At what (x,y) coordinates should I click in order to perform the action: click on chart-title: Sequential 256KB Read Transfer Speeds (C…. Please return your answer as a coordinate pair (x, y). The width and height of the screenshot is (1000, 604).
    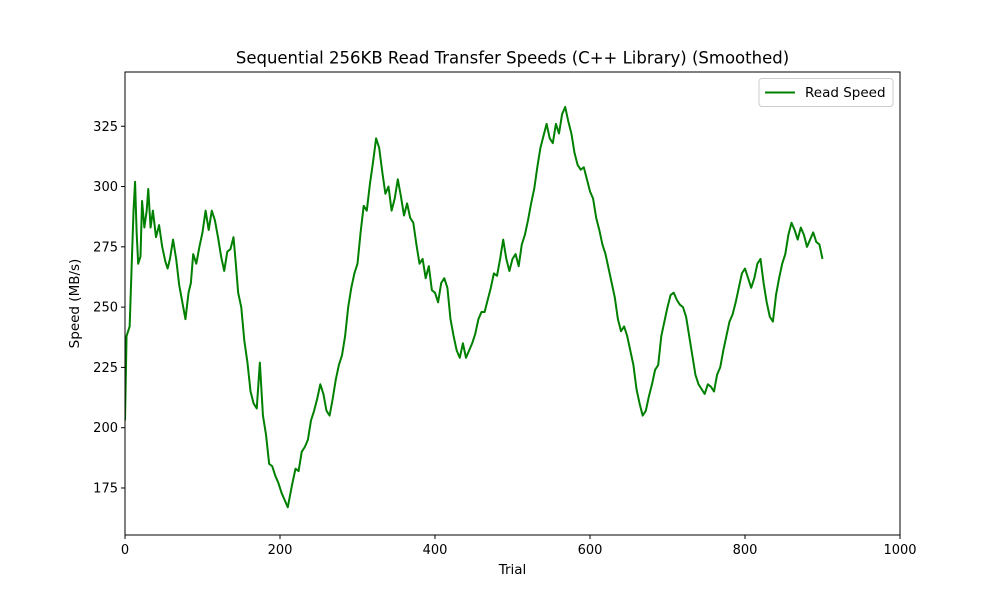
    Looking at the image, I should click on (512, 58).